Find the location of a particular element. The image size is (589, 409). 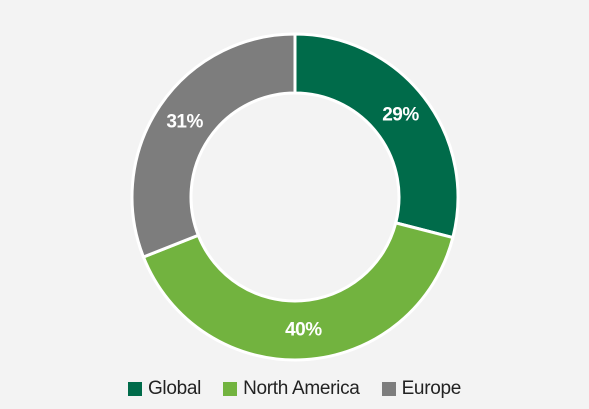

legend-swatch-north-america is located at coordinates (230, 389).